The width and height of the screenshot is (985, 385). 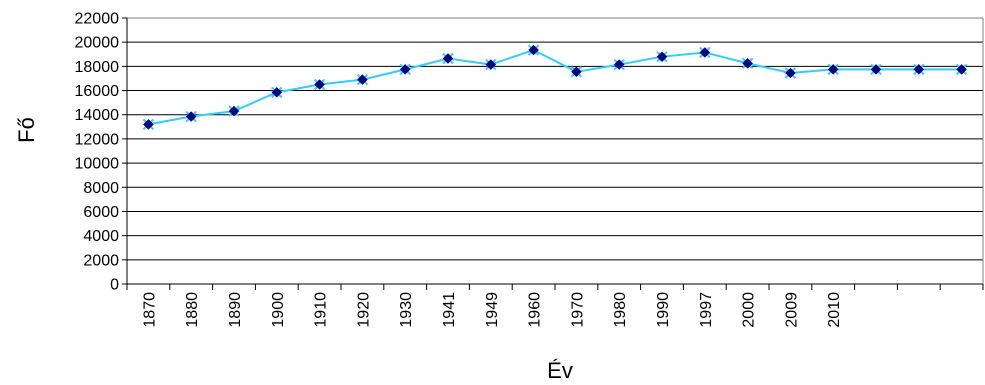 I want to click on y-tick-label: 14000, so click(x=97, y=115).